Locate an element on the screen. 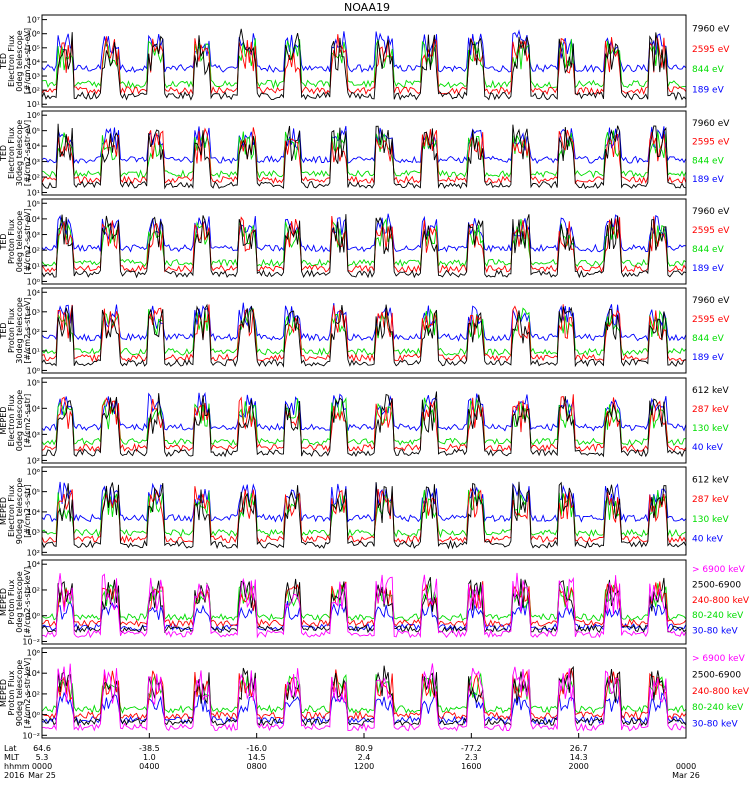 The width and height of the screenshot is (750, 800). x-tick-label: 2.3 is located at coordinates (471, 757).